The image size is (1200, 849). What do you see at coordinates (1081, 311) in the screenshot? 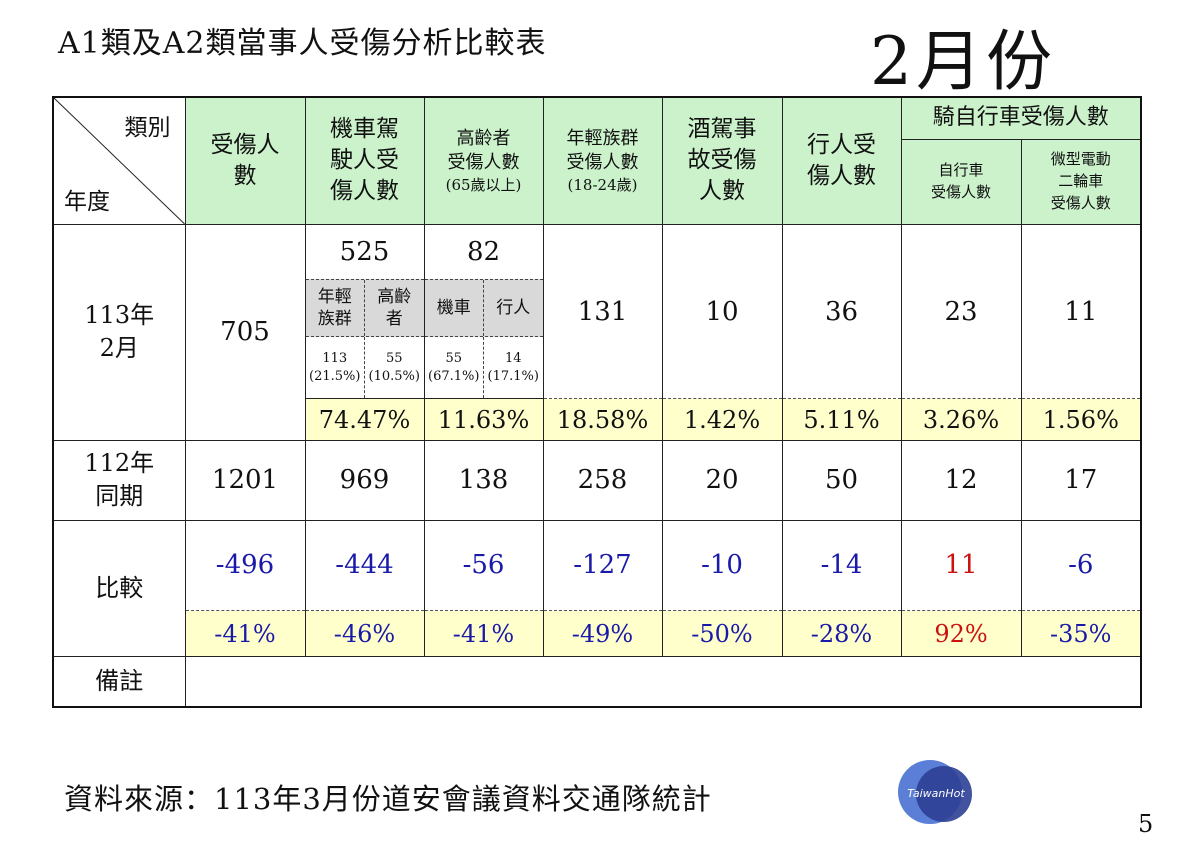
I see `cell-113-ebike: 11` at bounding box center [1081, 311].